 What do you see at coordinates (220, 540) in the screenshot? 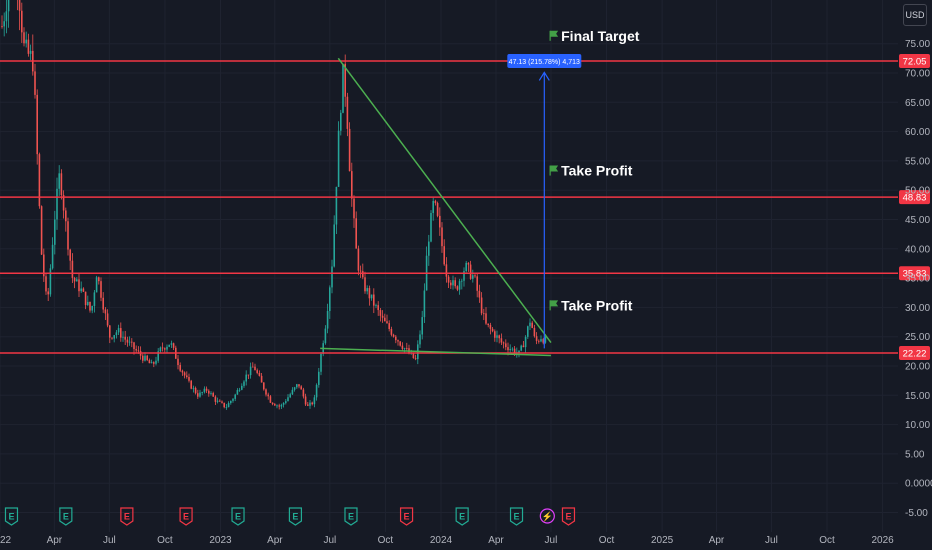
I see `x-tick-label: 2023` at bounding box center [220, 540].